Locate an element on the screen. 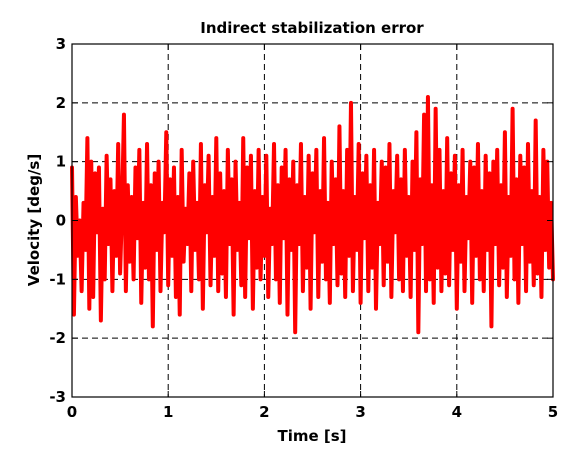  x-tick-label: 3 is located at coordinates (360, 412).